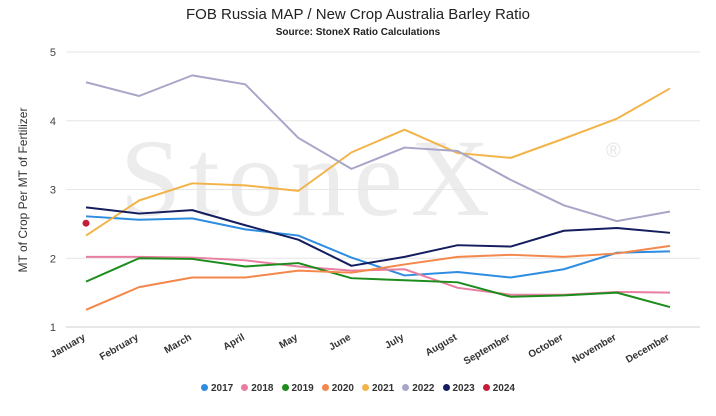  Describe the element at coordinates (358, 32) in the screenshot. I see `chart-subtitle: Source: StoneX Ratio Calculations` at that location.